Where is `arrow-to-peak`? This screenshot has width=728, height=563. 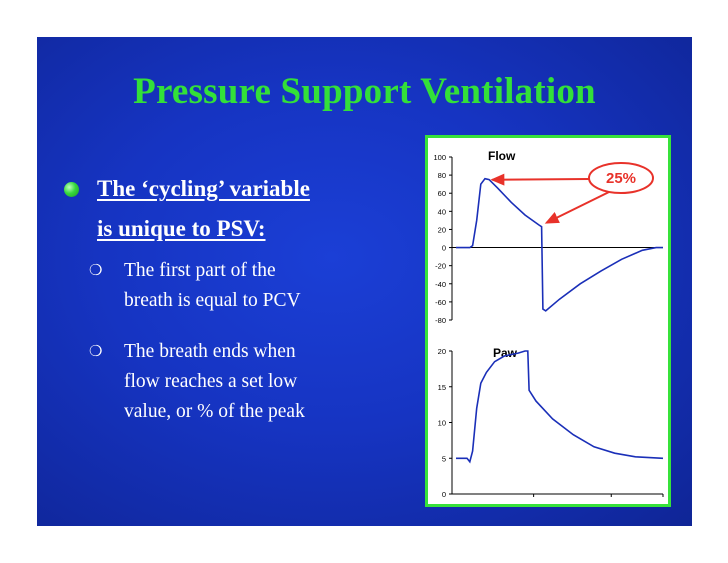 arrow-to-peak is located at coordinates (540, 179).